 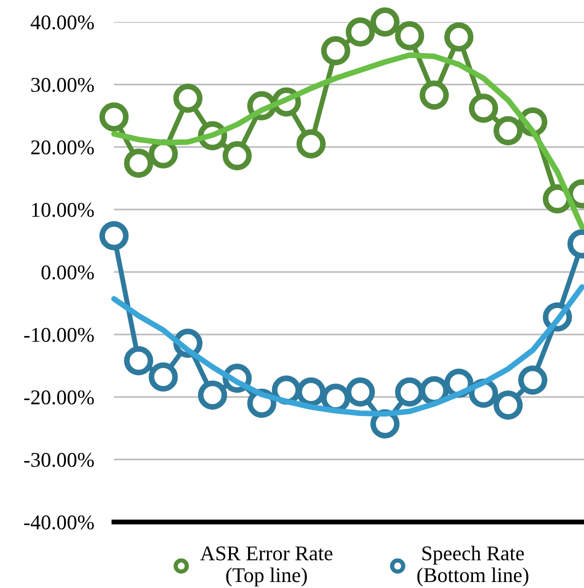 What do you see at coordinates (62, 147) in the screenshot?
I see `y-tick-label: 20.00%` at bounding box center [62, 147].